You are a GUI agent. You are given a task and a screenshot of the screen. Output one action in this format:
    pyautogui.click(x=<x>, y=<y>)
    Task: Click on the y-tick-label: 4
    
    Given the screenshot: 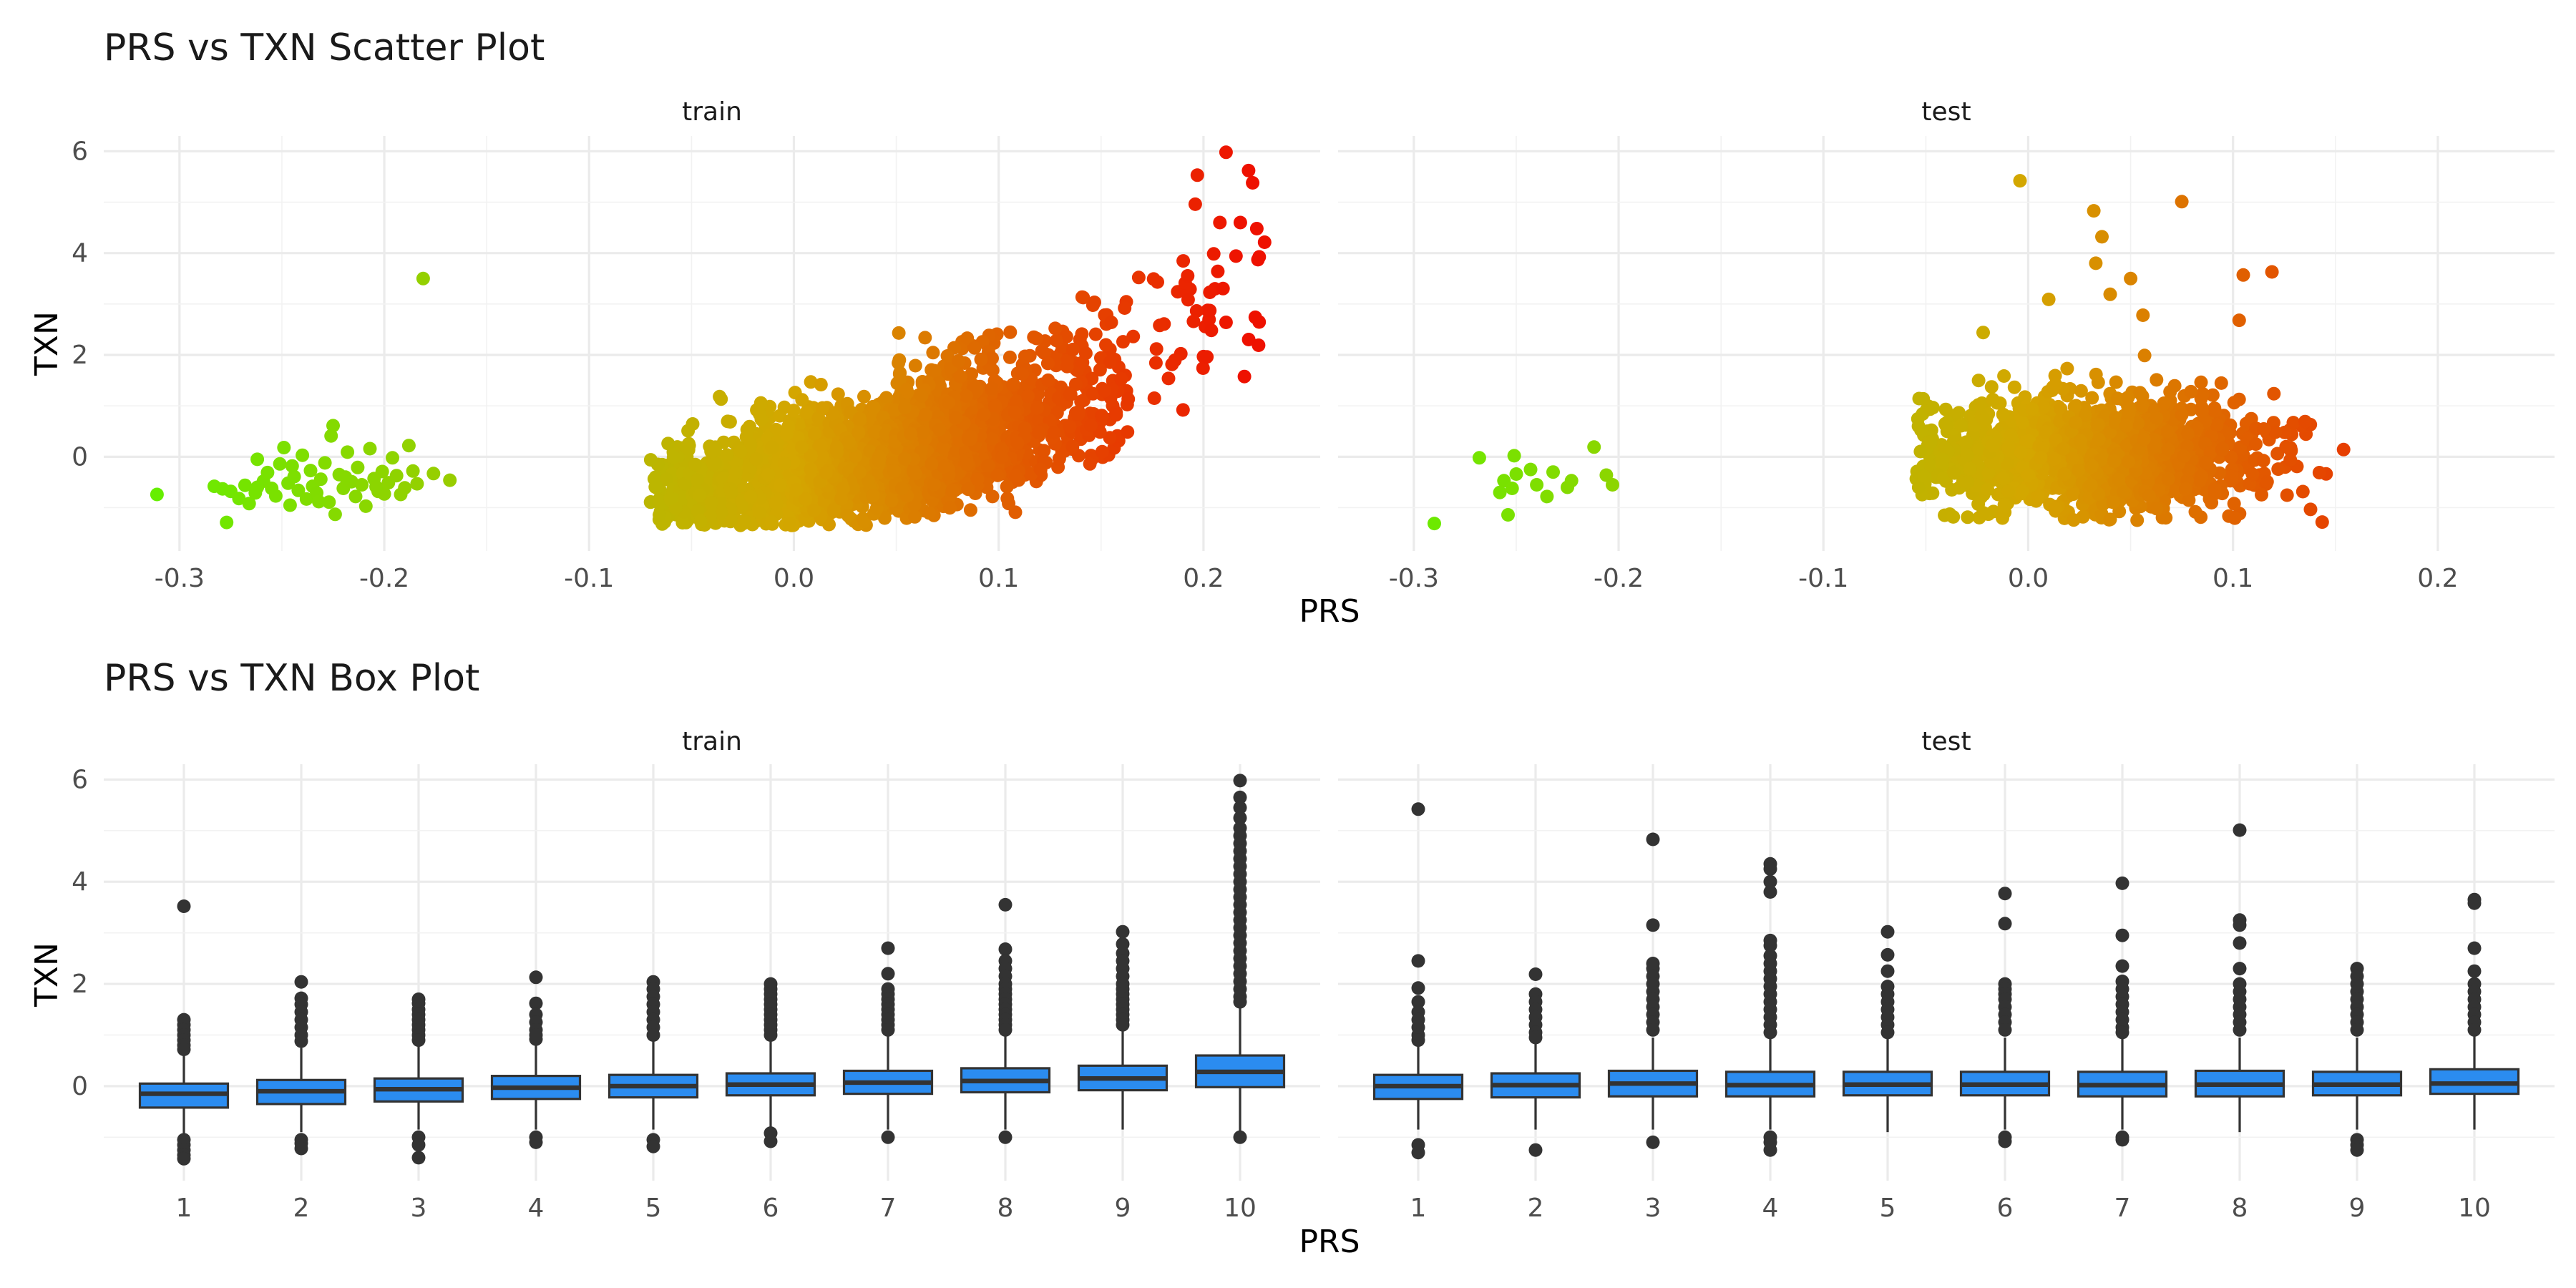 What is the action you would take?
    pyautogui.click(x=80, y=882)
    